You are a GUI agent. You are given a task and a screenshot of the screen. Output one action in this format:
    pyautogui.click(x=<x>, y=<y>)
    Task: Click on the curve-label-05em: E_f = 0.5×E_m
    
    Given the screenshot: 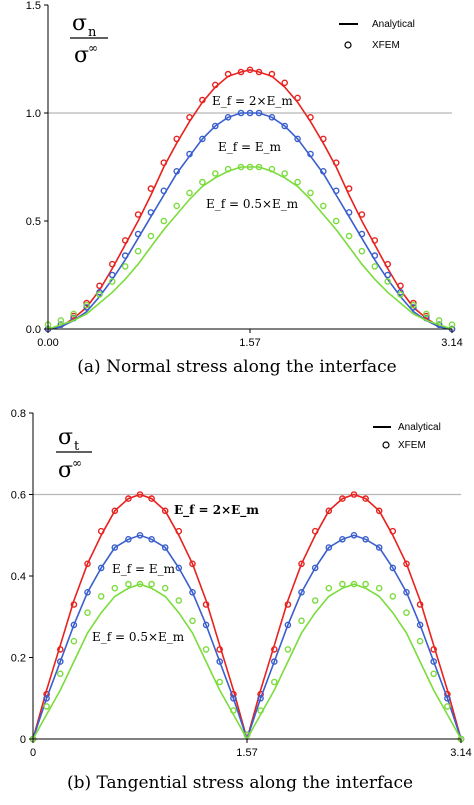 What is the action you would take?
    pyautogui.click(x=138, y=637)
    